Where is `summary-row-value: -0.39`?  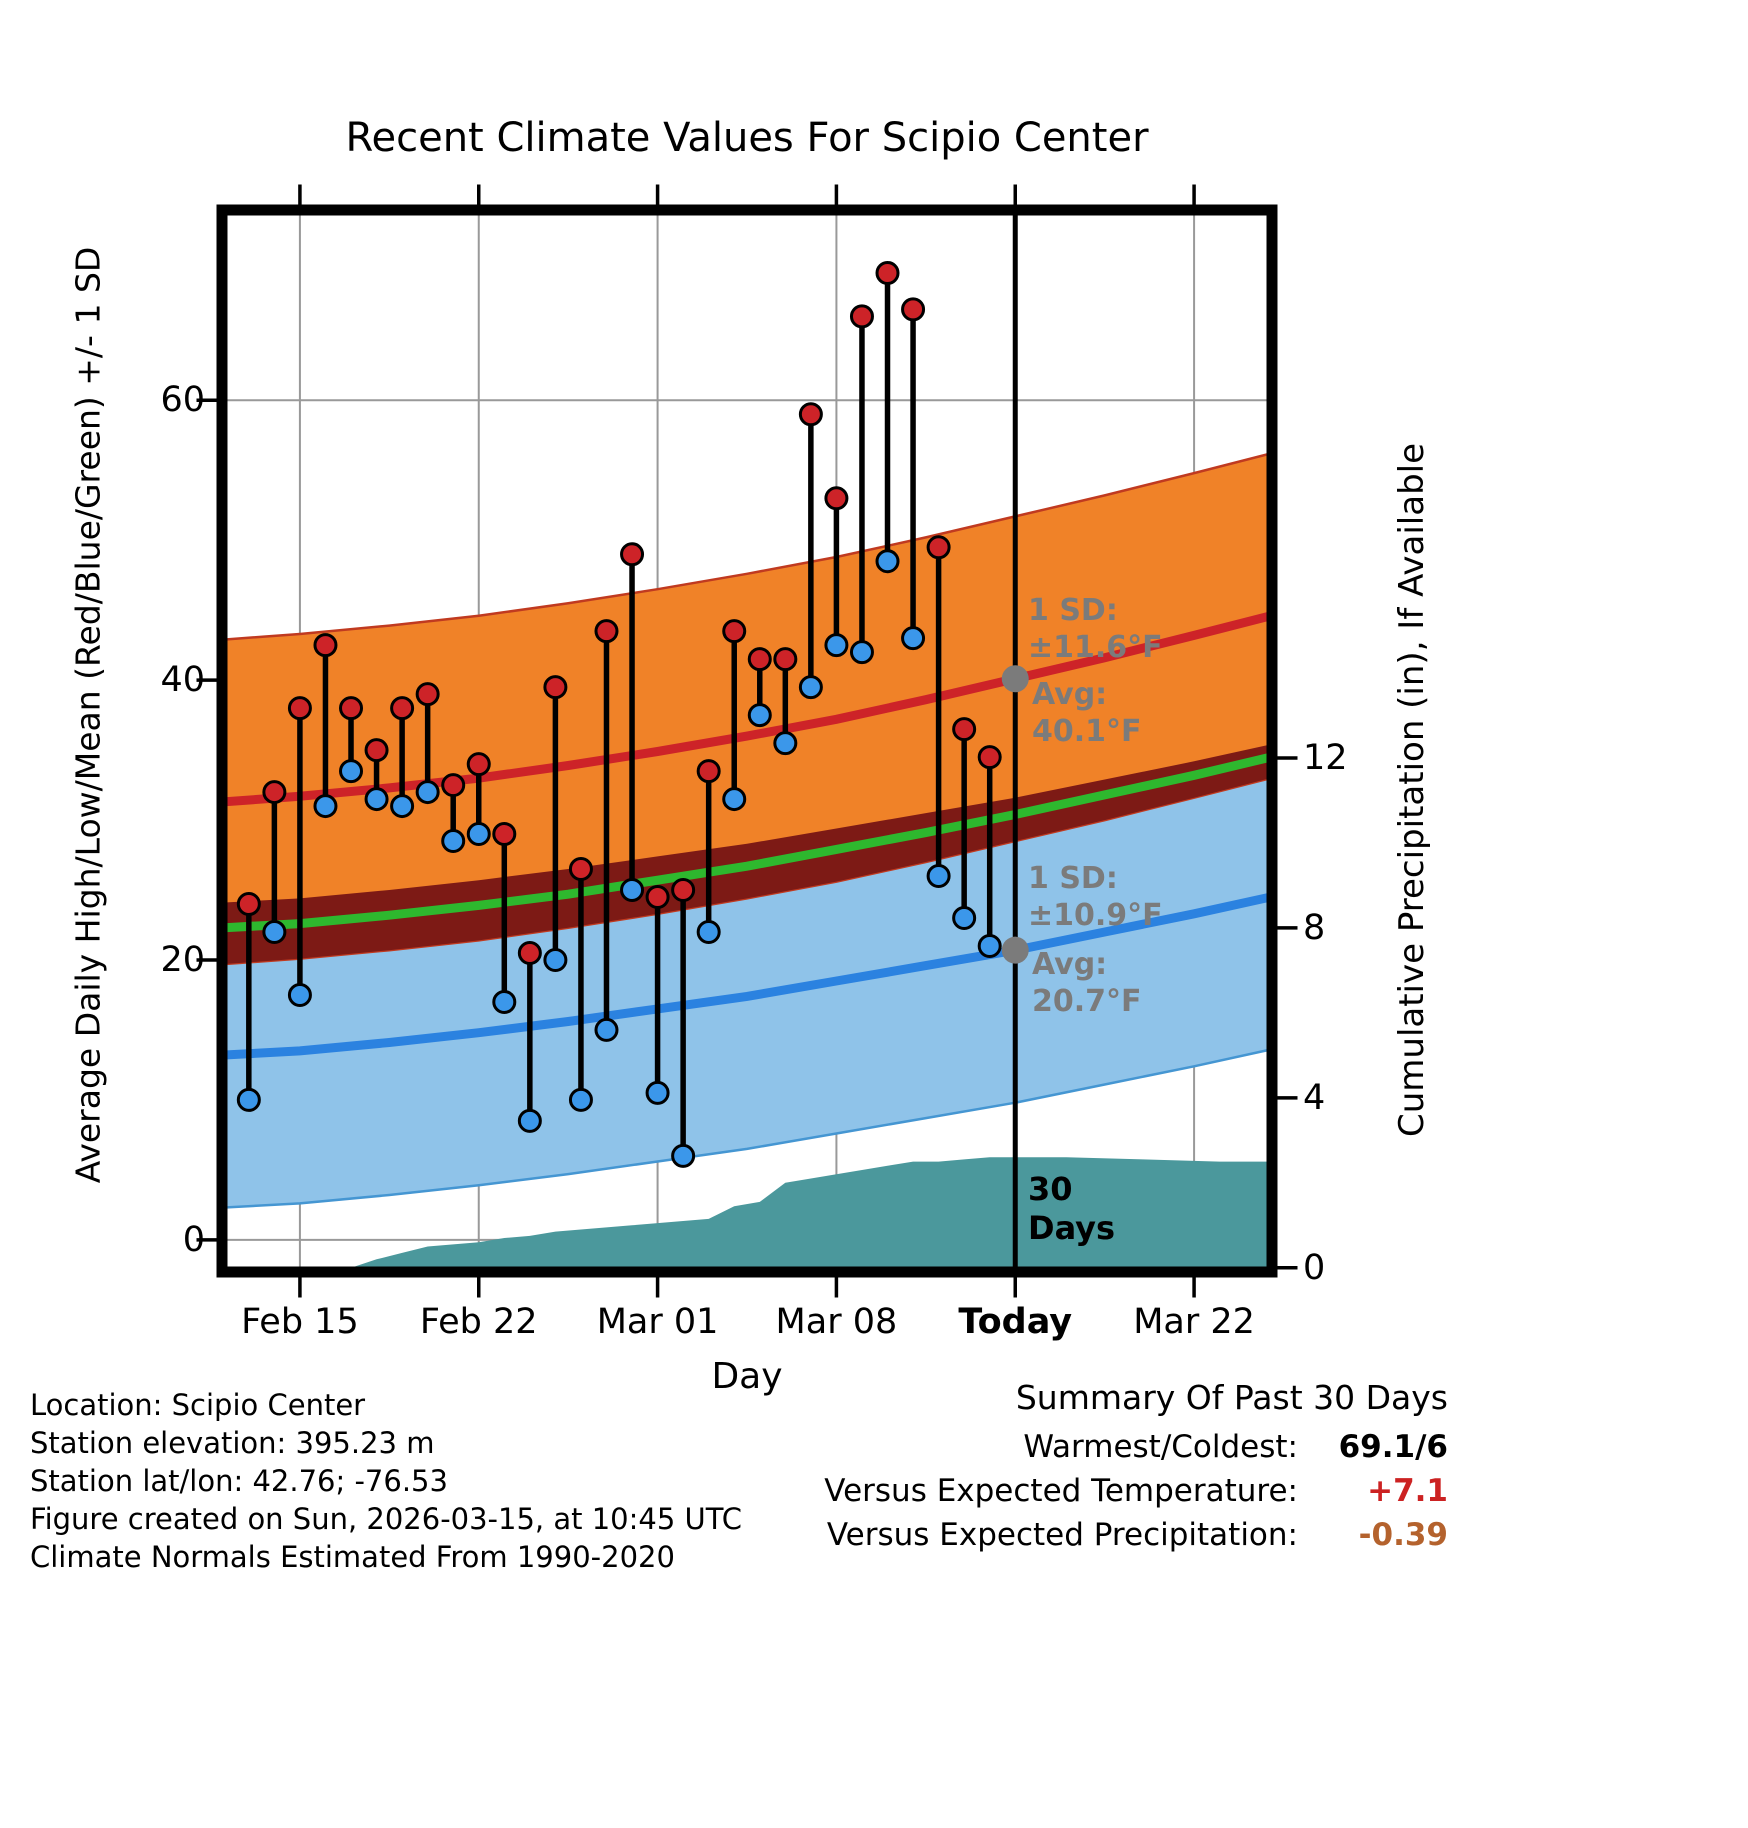 summary-row-value: -0.39 is located at coordinates (1403, 1535).